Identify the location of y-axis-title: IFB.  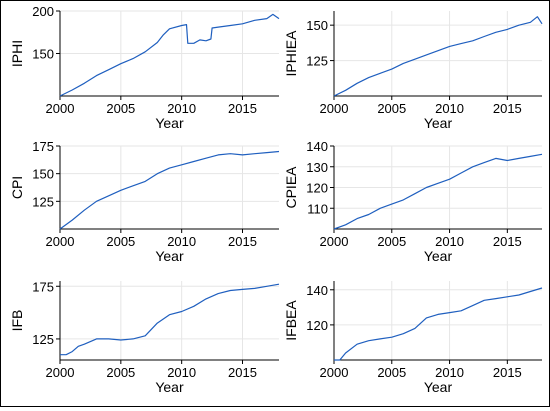
(17, 321).